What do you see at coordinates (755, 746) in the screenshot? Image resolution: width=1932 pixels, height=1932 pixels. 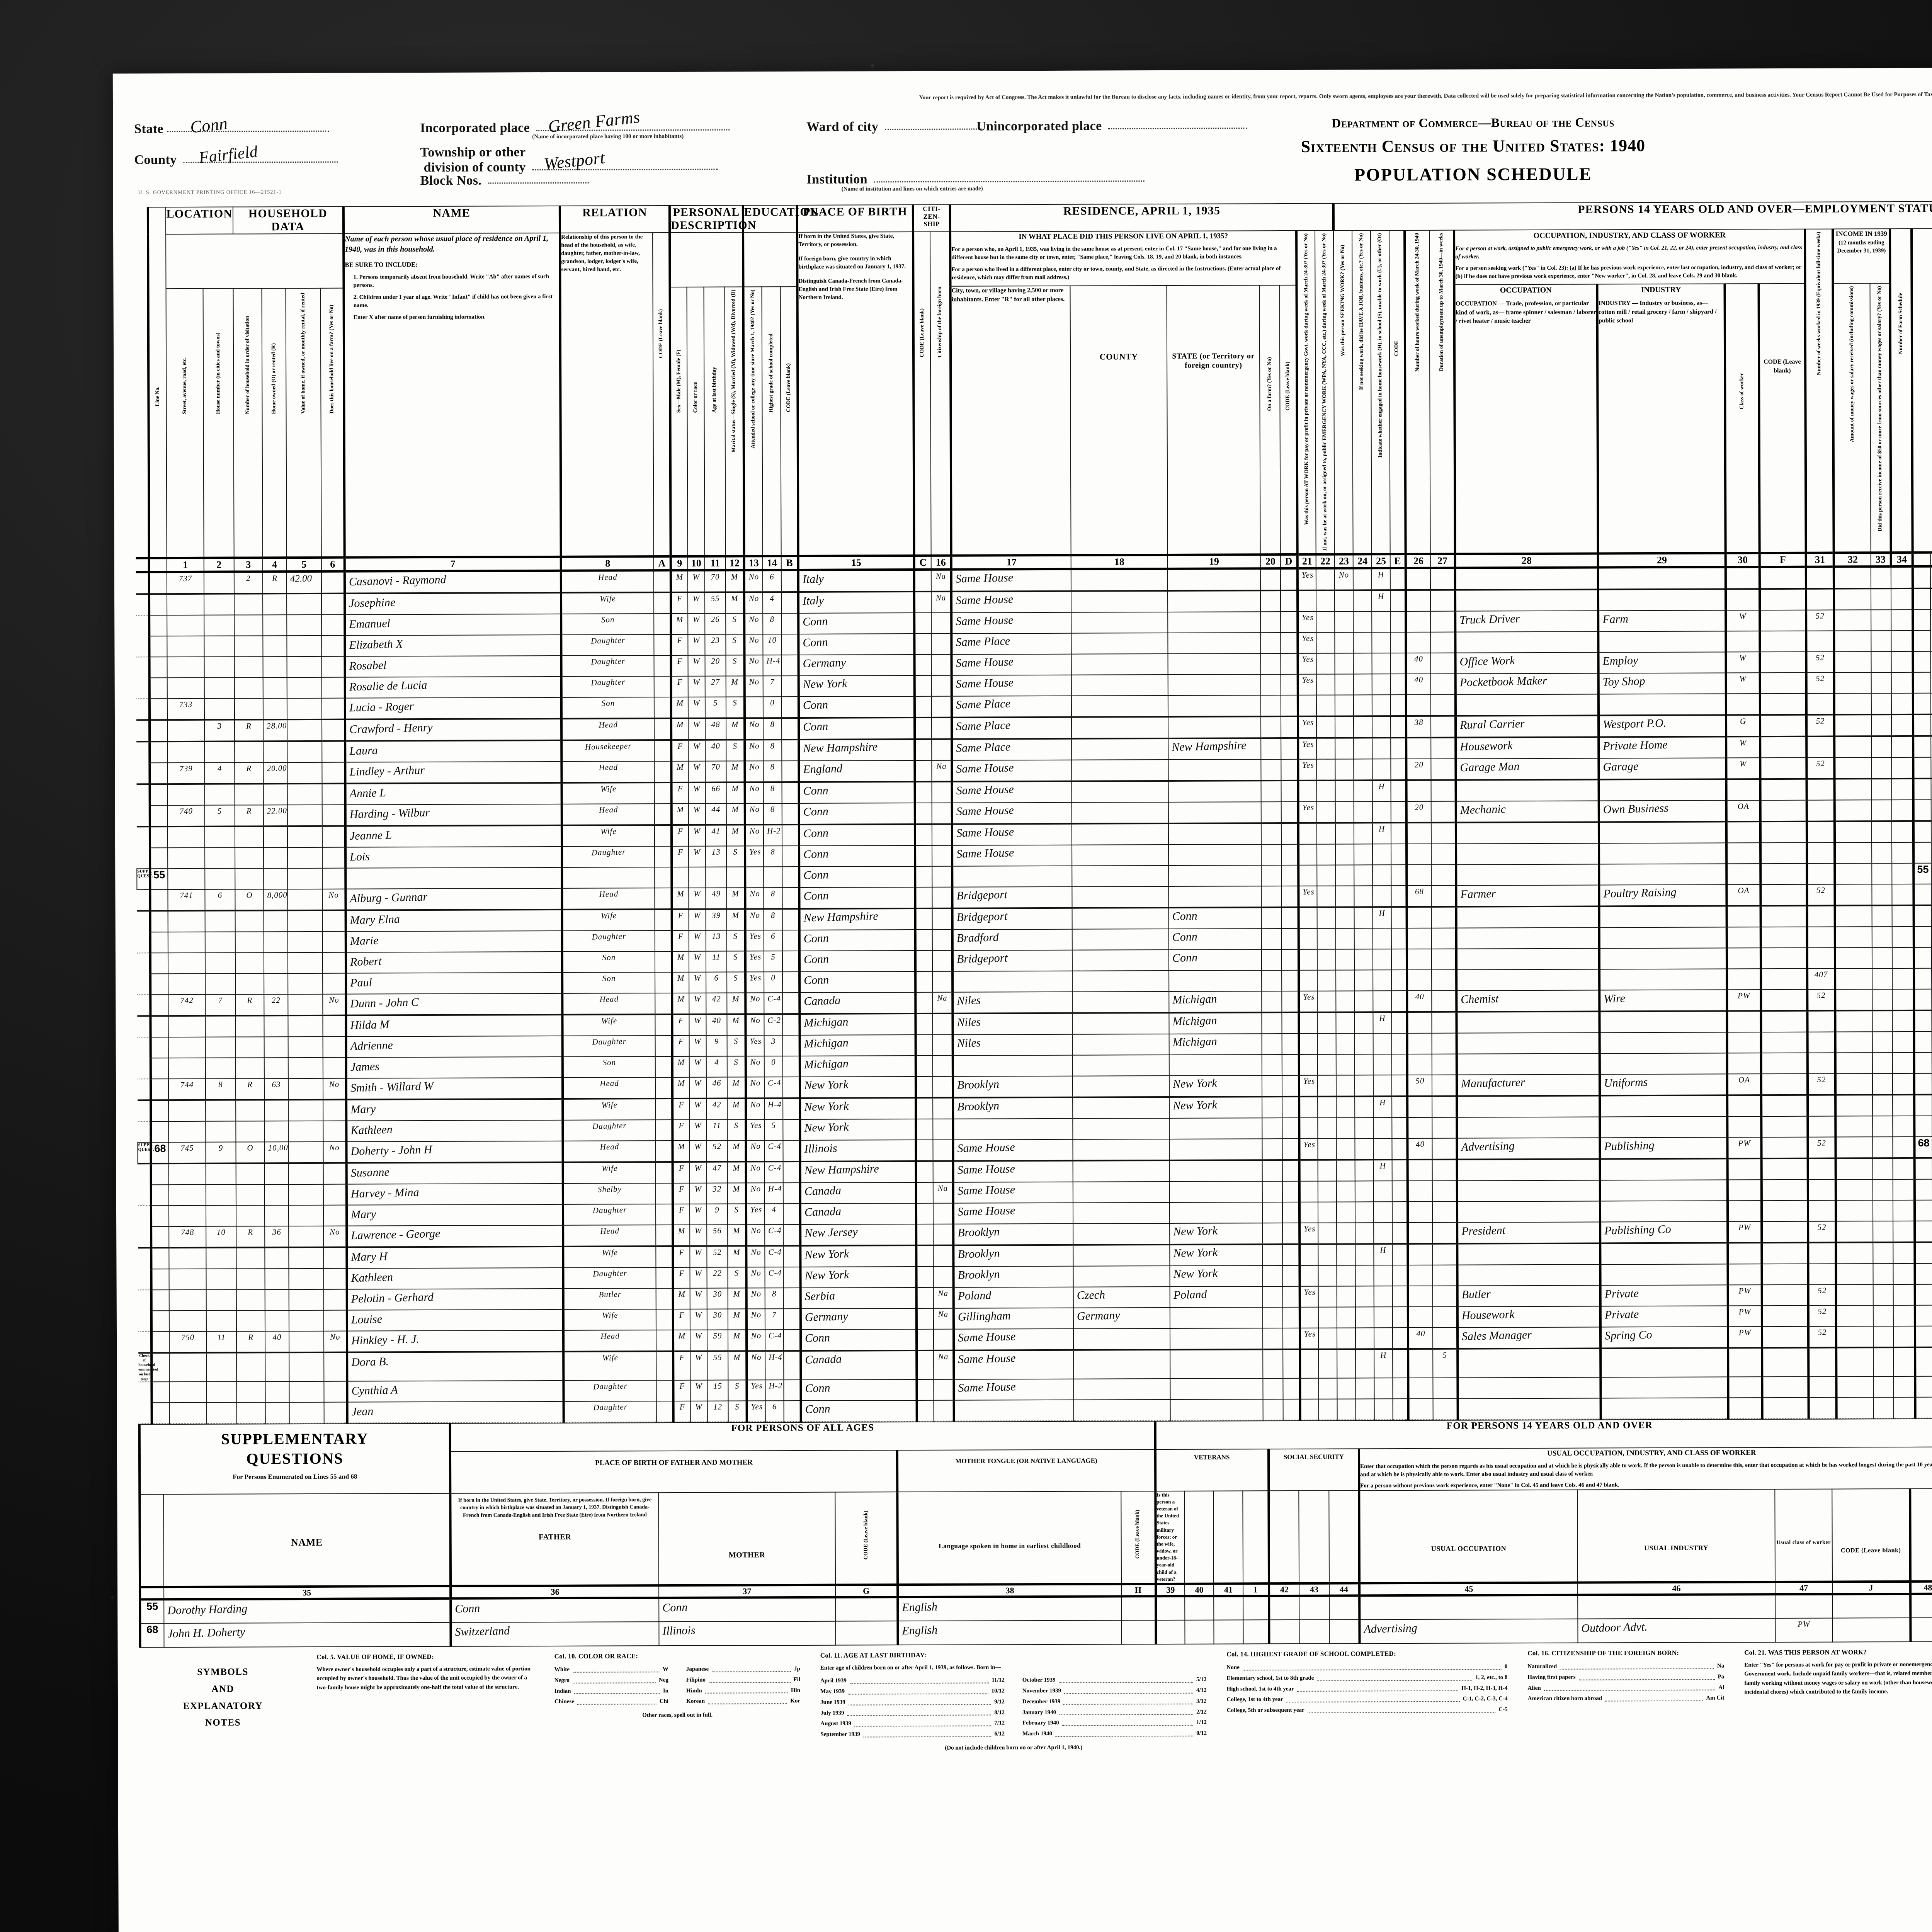 I see `cell-sch: No` at bounding box center [755, 746].